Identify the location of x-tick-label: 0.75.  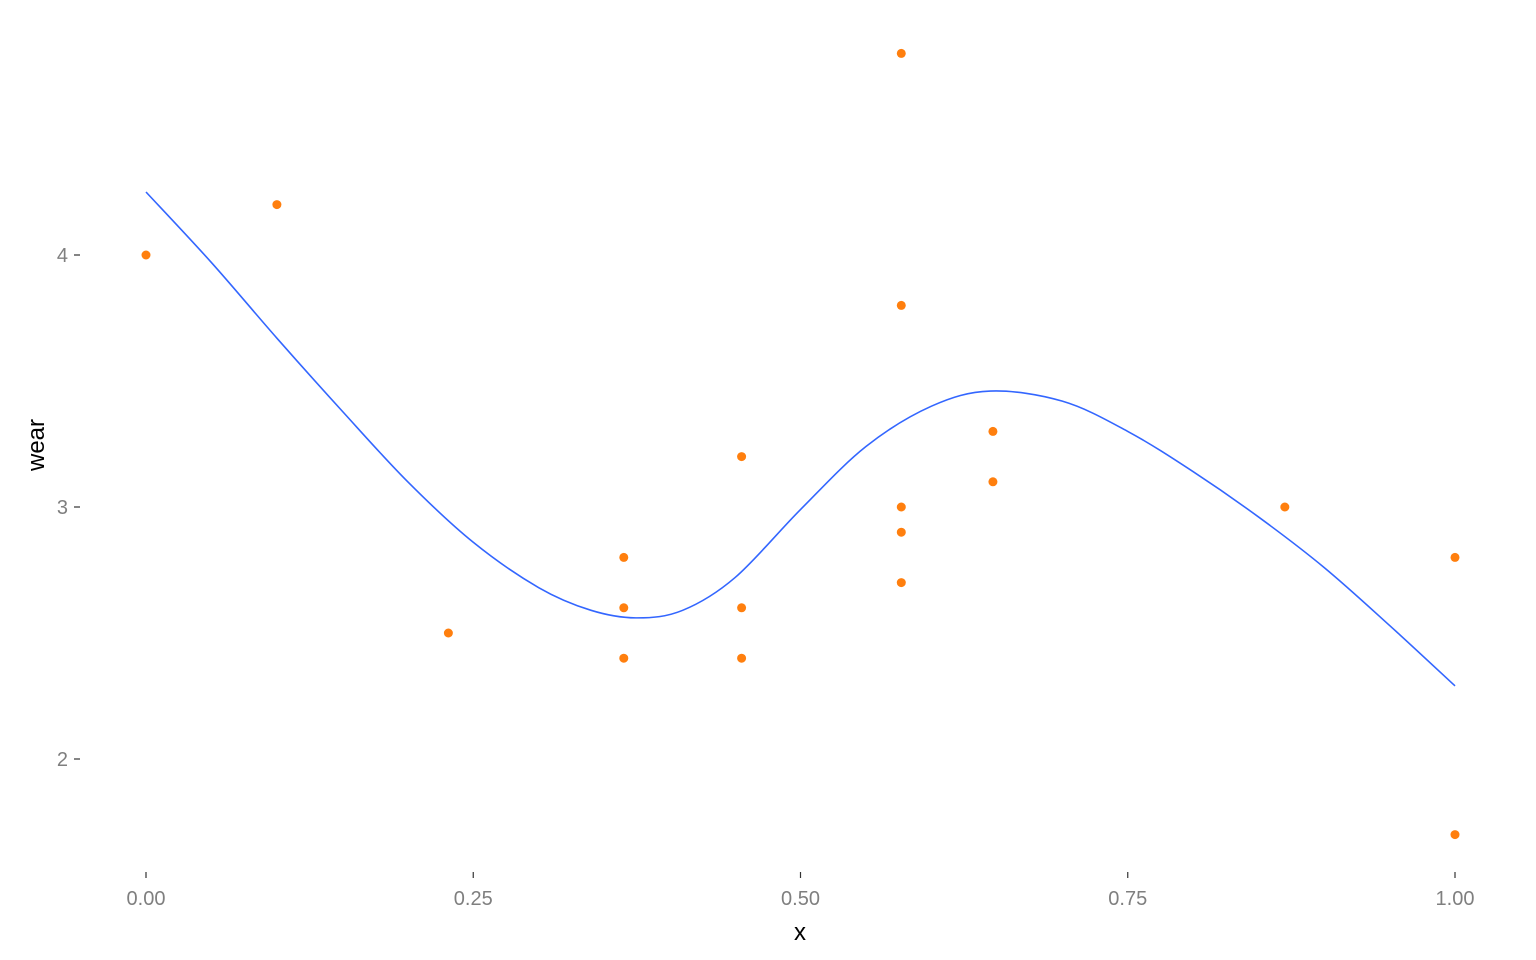
(1127, 899).